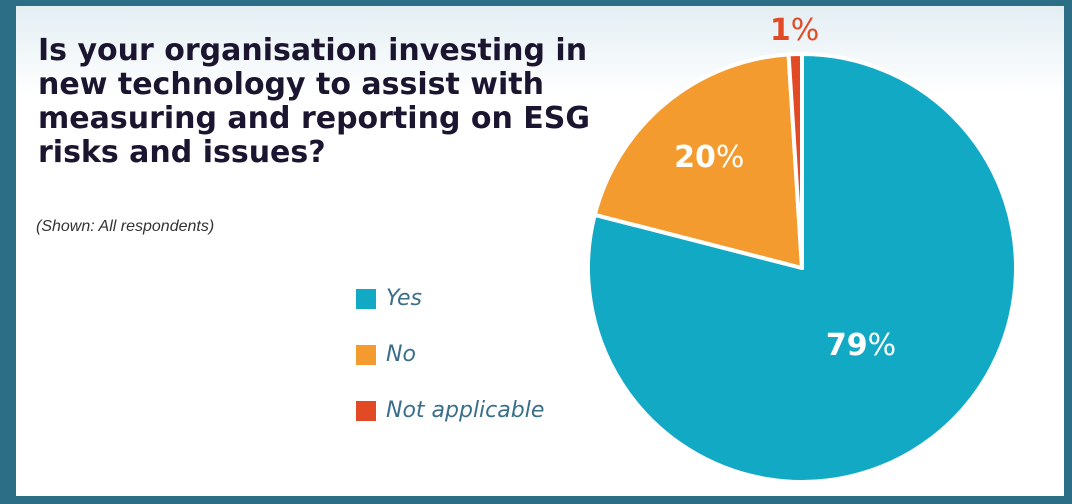  What do you see at coordinates (861, 345) in the screenshot?
I see `data-label-yes: 79%` at bounding box center [861, 345].